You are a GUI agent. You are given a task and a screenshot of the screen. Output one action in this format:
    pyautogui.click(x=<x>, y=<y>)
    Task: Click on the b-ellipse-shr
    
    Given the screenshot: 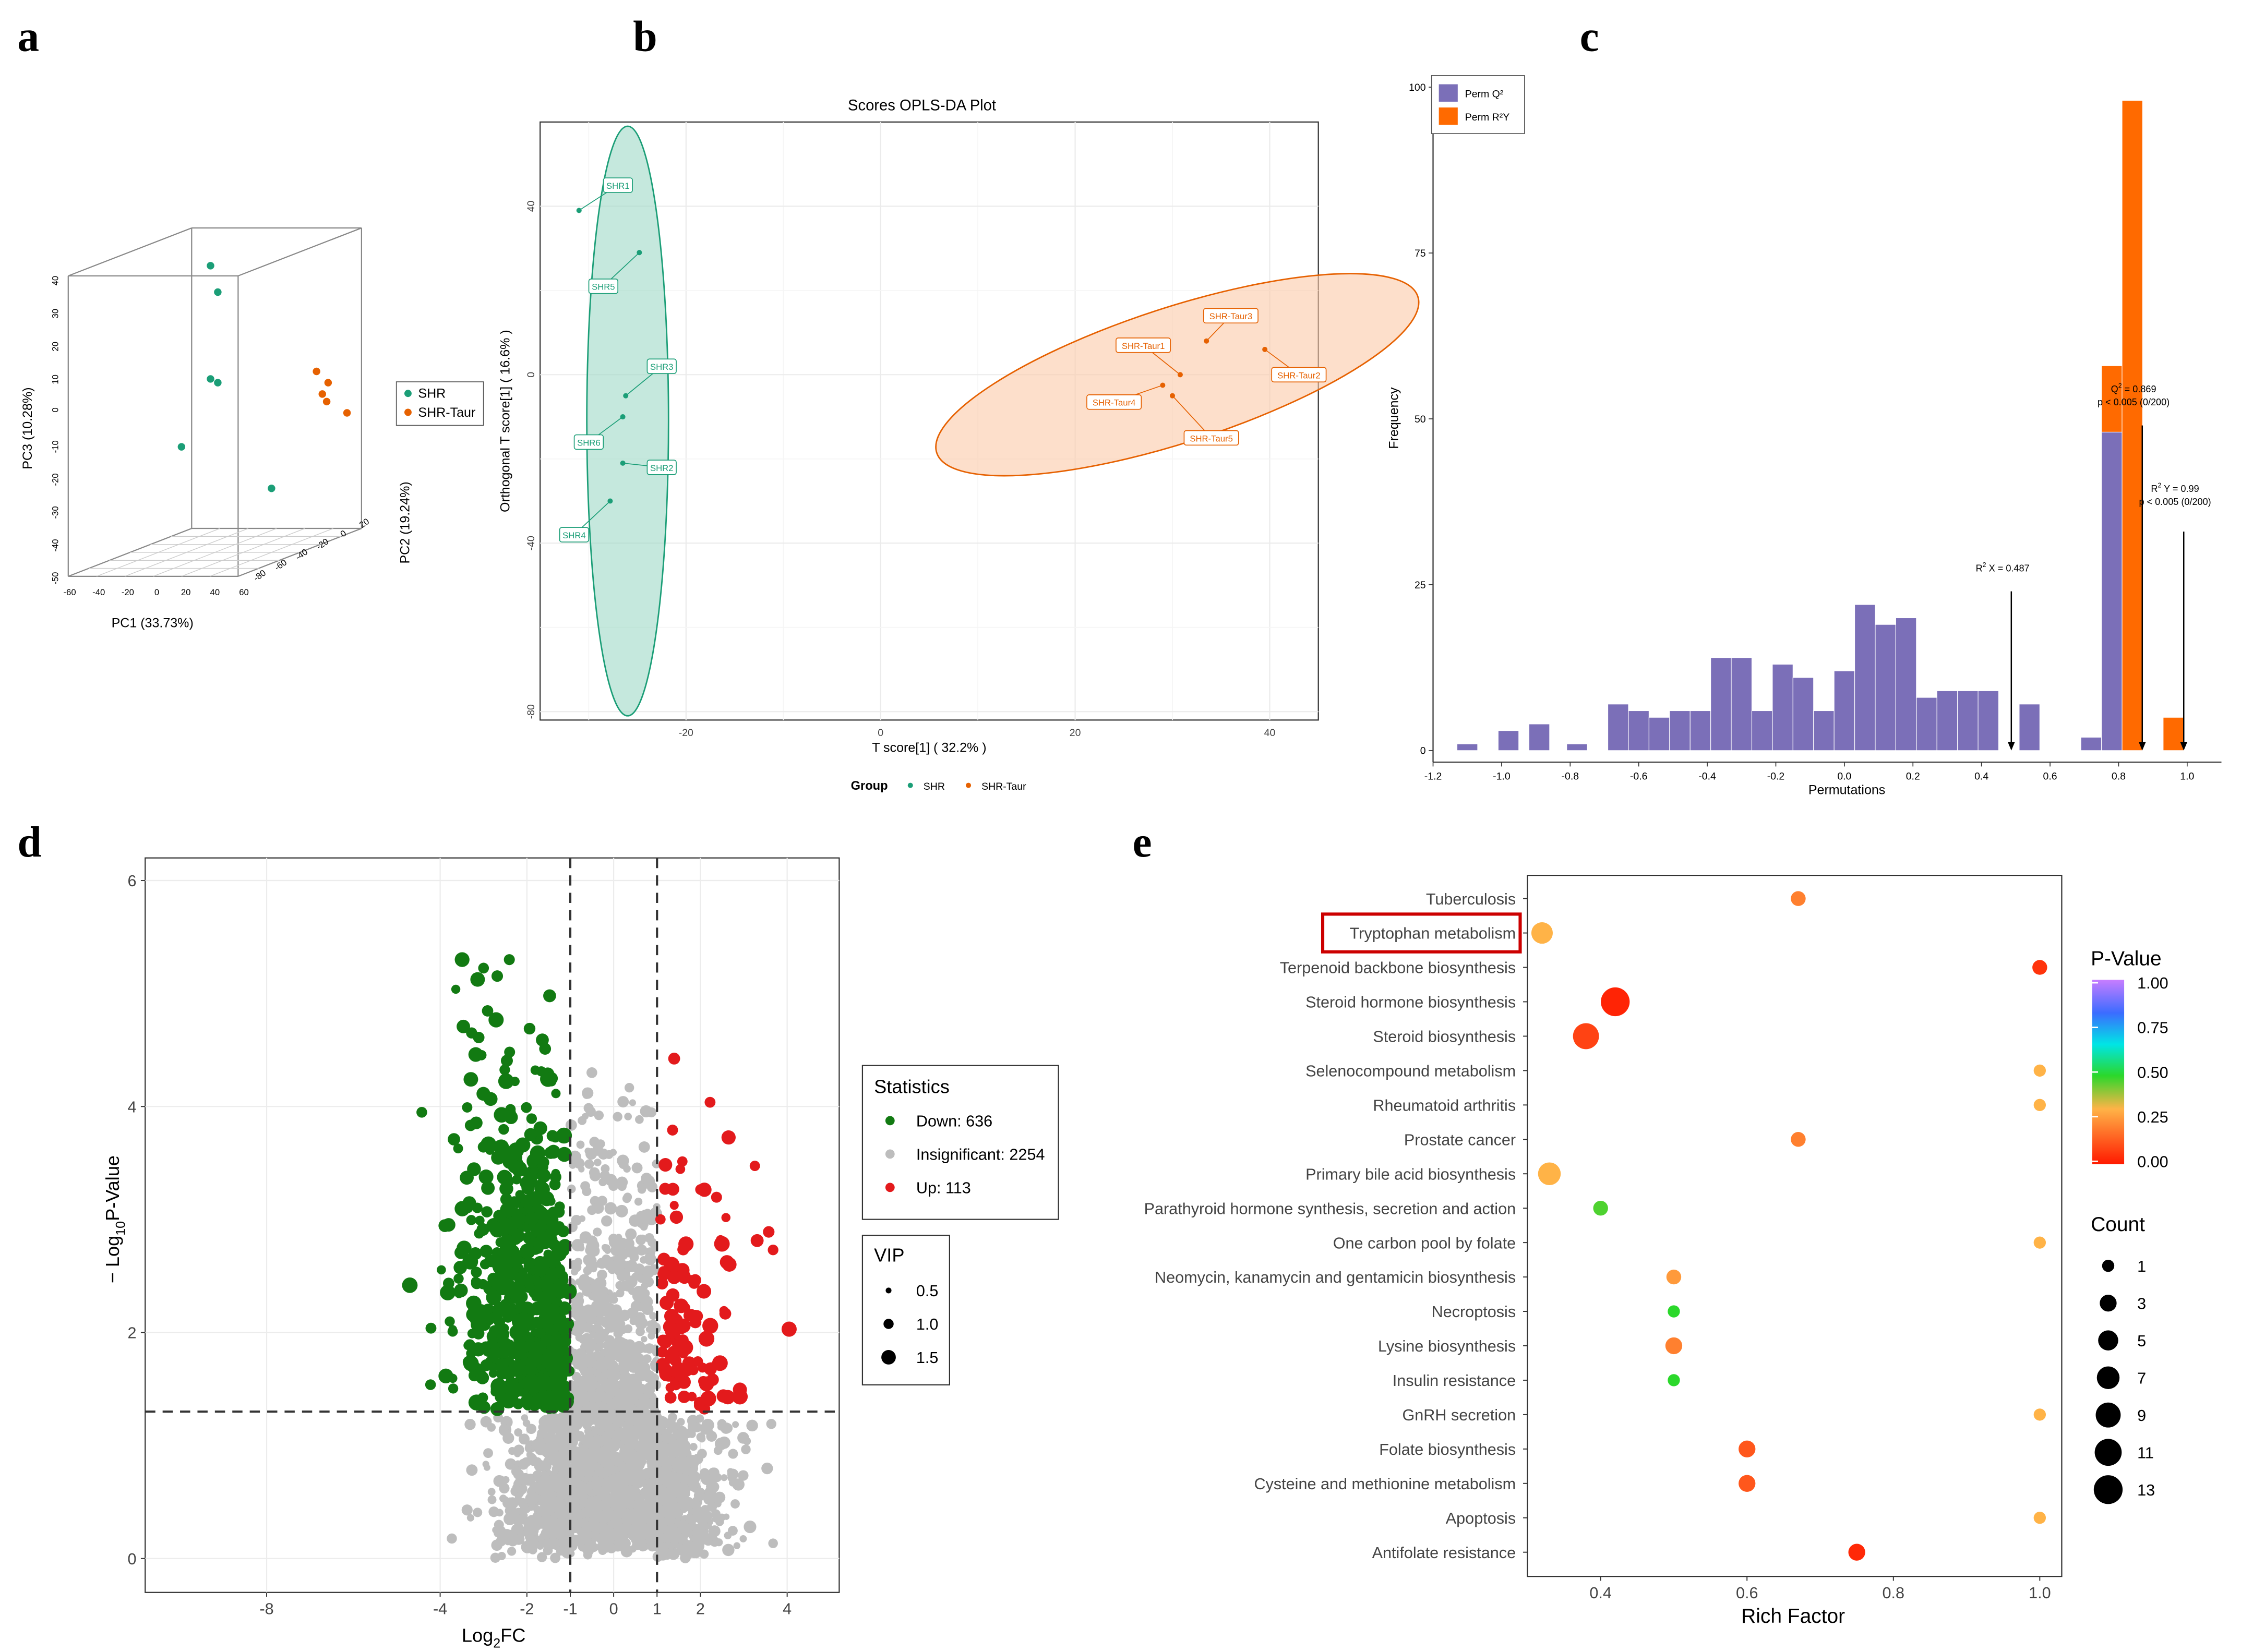 What is the action you would take?
    pyautogui.click(x=627, y=421)
    